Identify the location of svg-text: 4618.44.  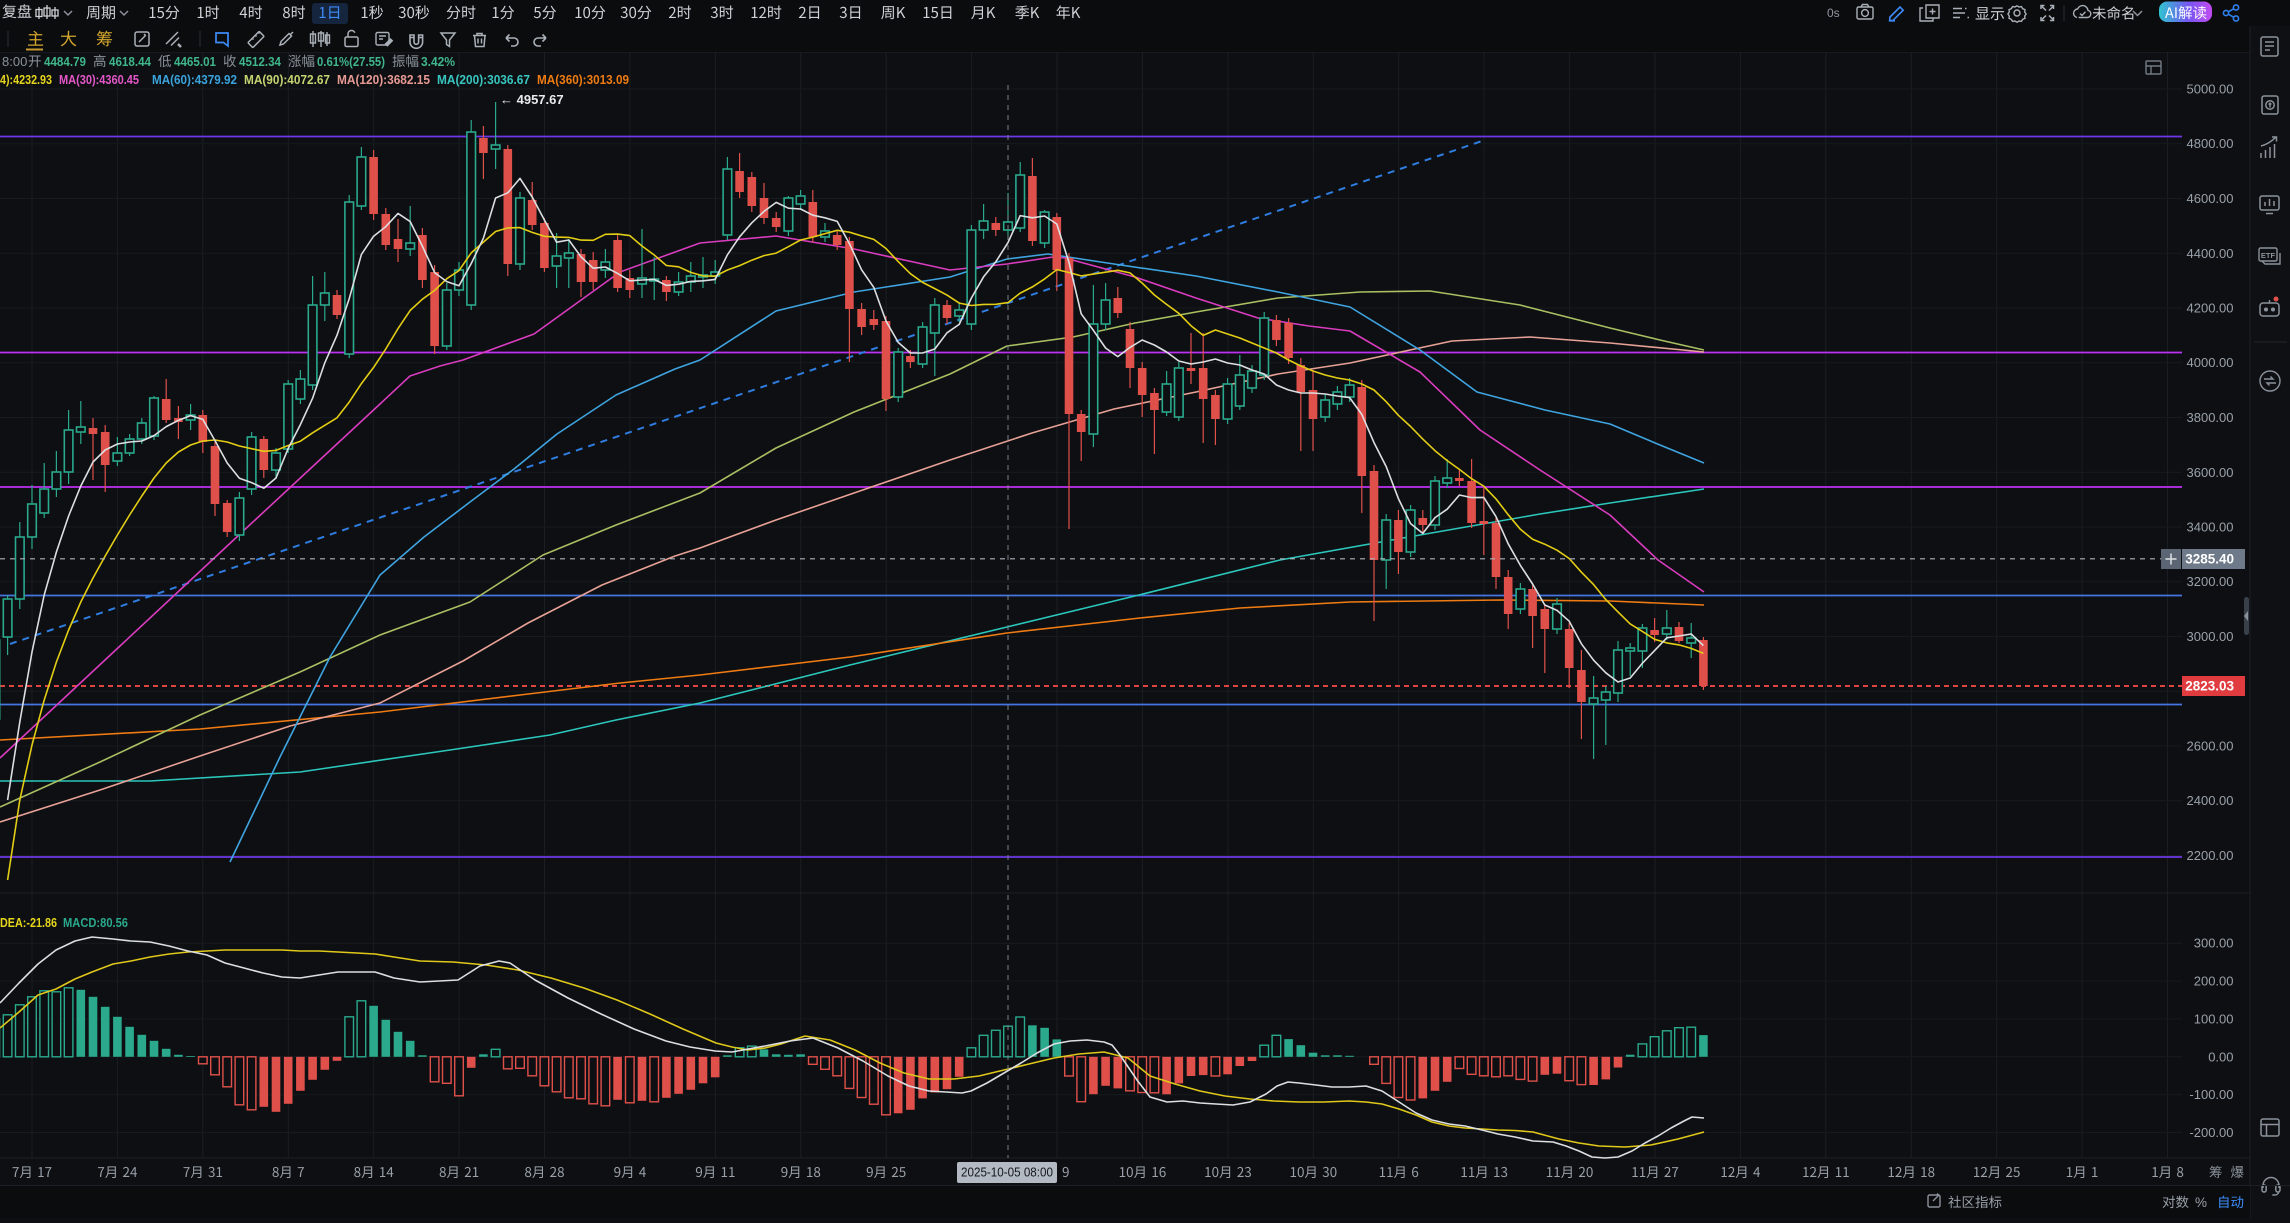
(130, 61).